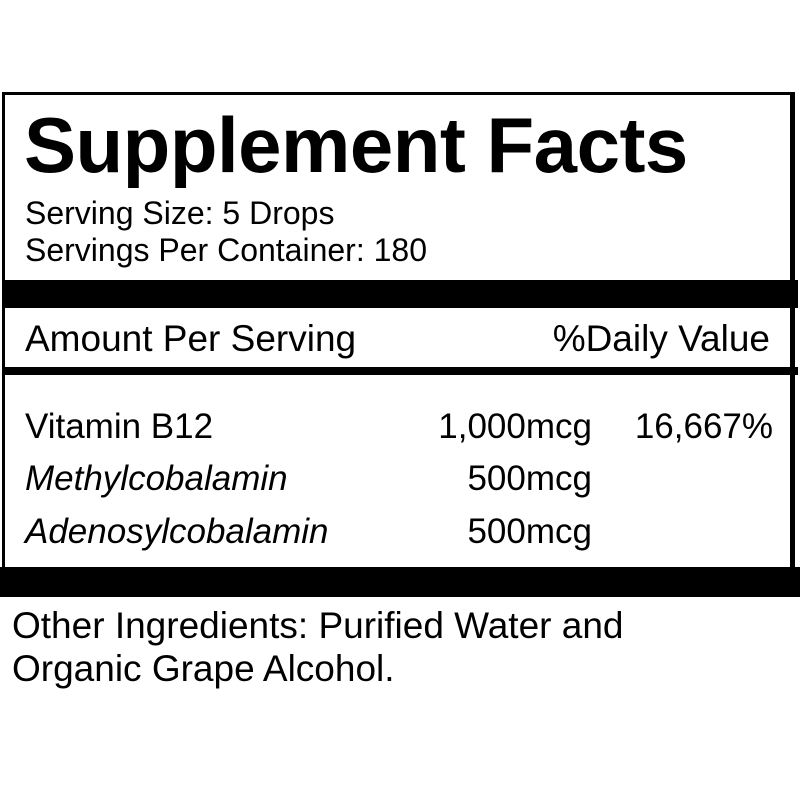  What do you see at coordinates (515, 426) in the screenshot?
I see `nutrient-amount: 1,000mcg` at bounding box center [515, 426].